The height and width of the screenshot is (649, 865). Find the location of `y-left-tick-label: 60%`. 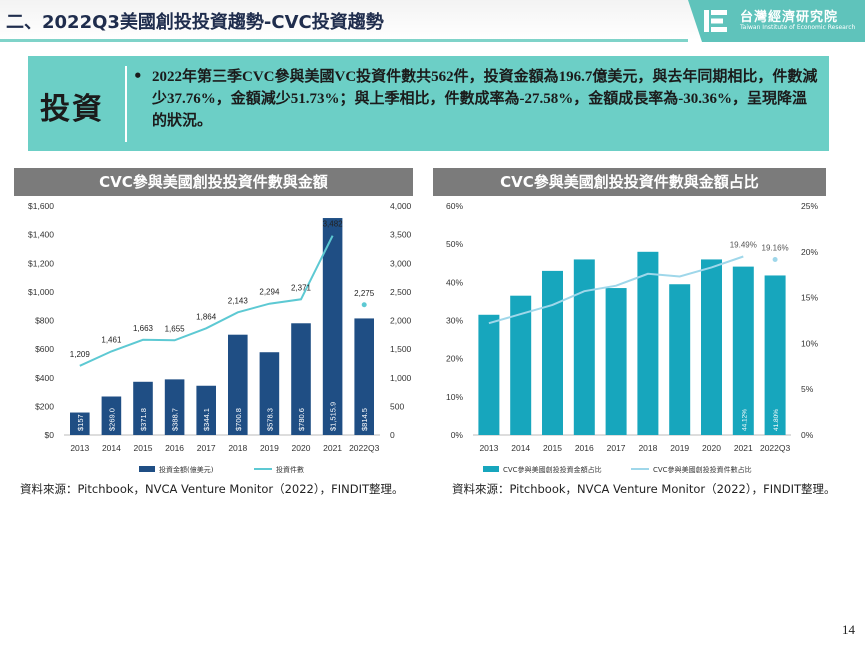

y-left-tick-label: 60% is located at coordinates (454, 206).